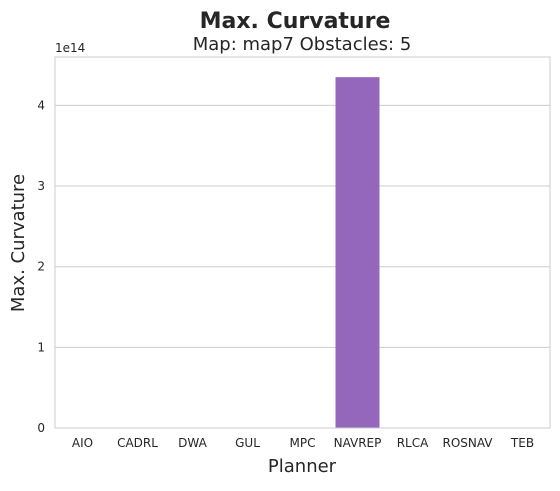 This screenshot has height=491, width=560. What do you see at coordinates (467, 443) in the screenshot?
I see `x-tick-label: ROSNAV` at bounding box center [467, 443].